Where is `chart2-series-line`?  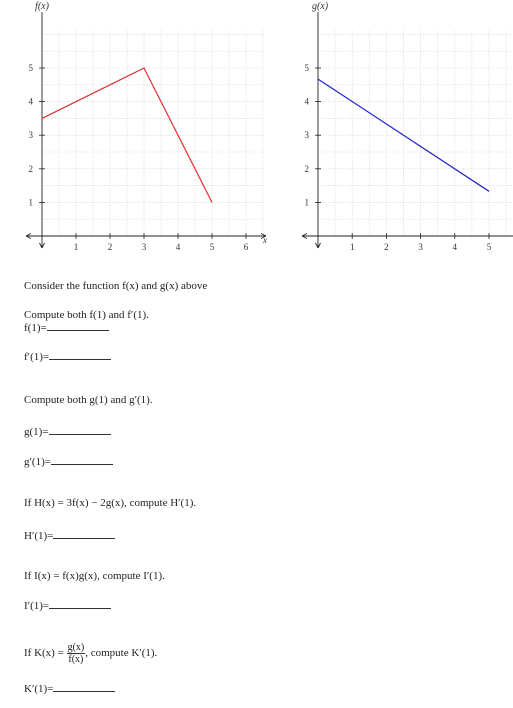 chart2-series-line is located at coordinates (403, 135).